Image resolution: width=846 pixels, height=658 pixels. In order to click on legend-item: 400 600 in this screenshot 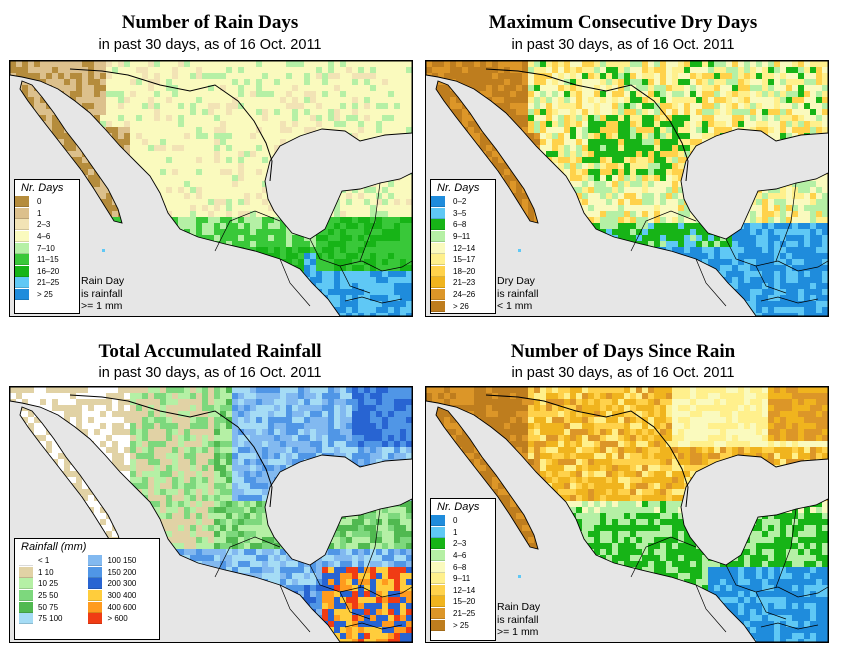, I will do `click(117, 607)`.